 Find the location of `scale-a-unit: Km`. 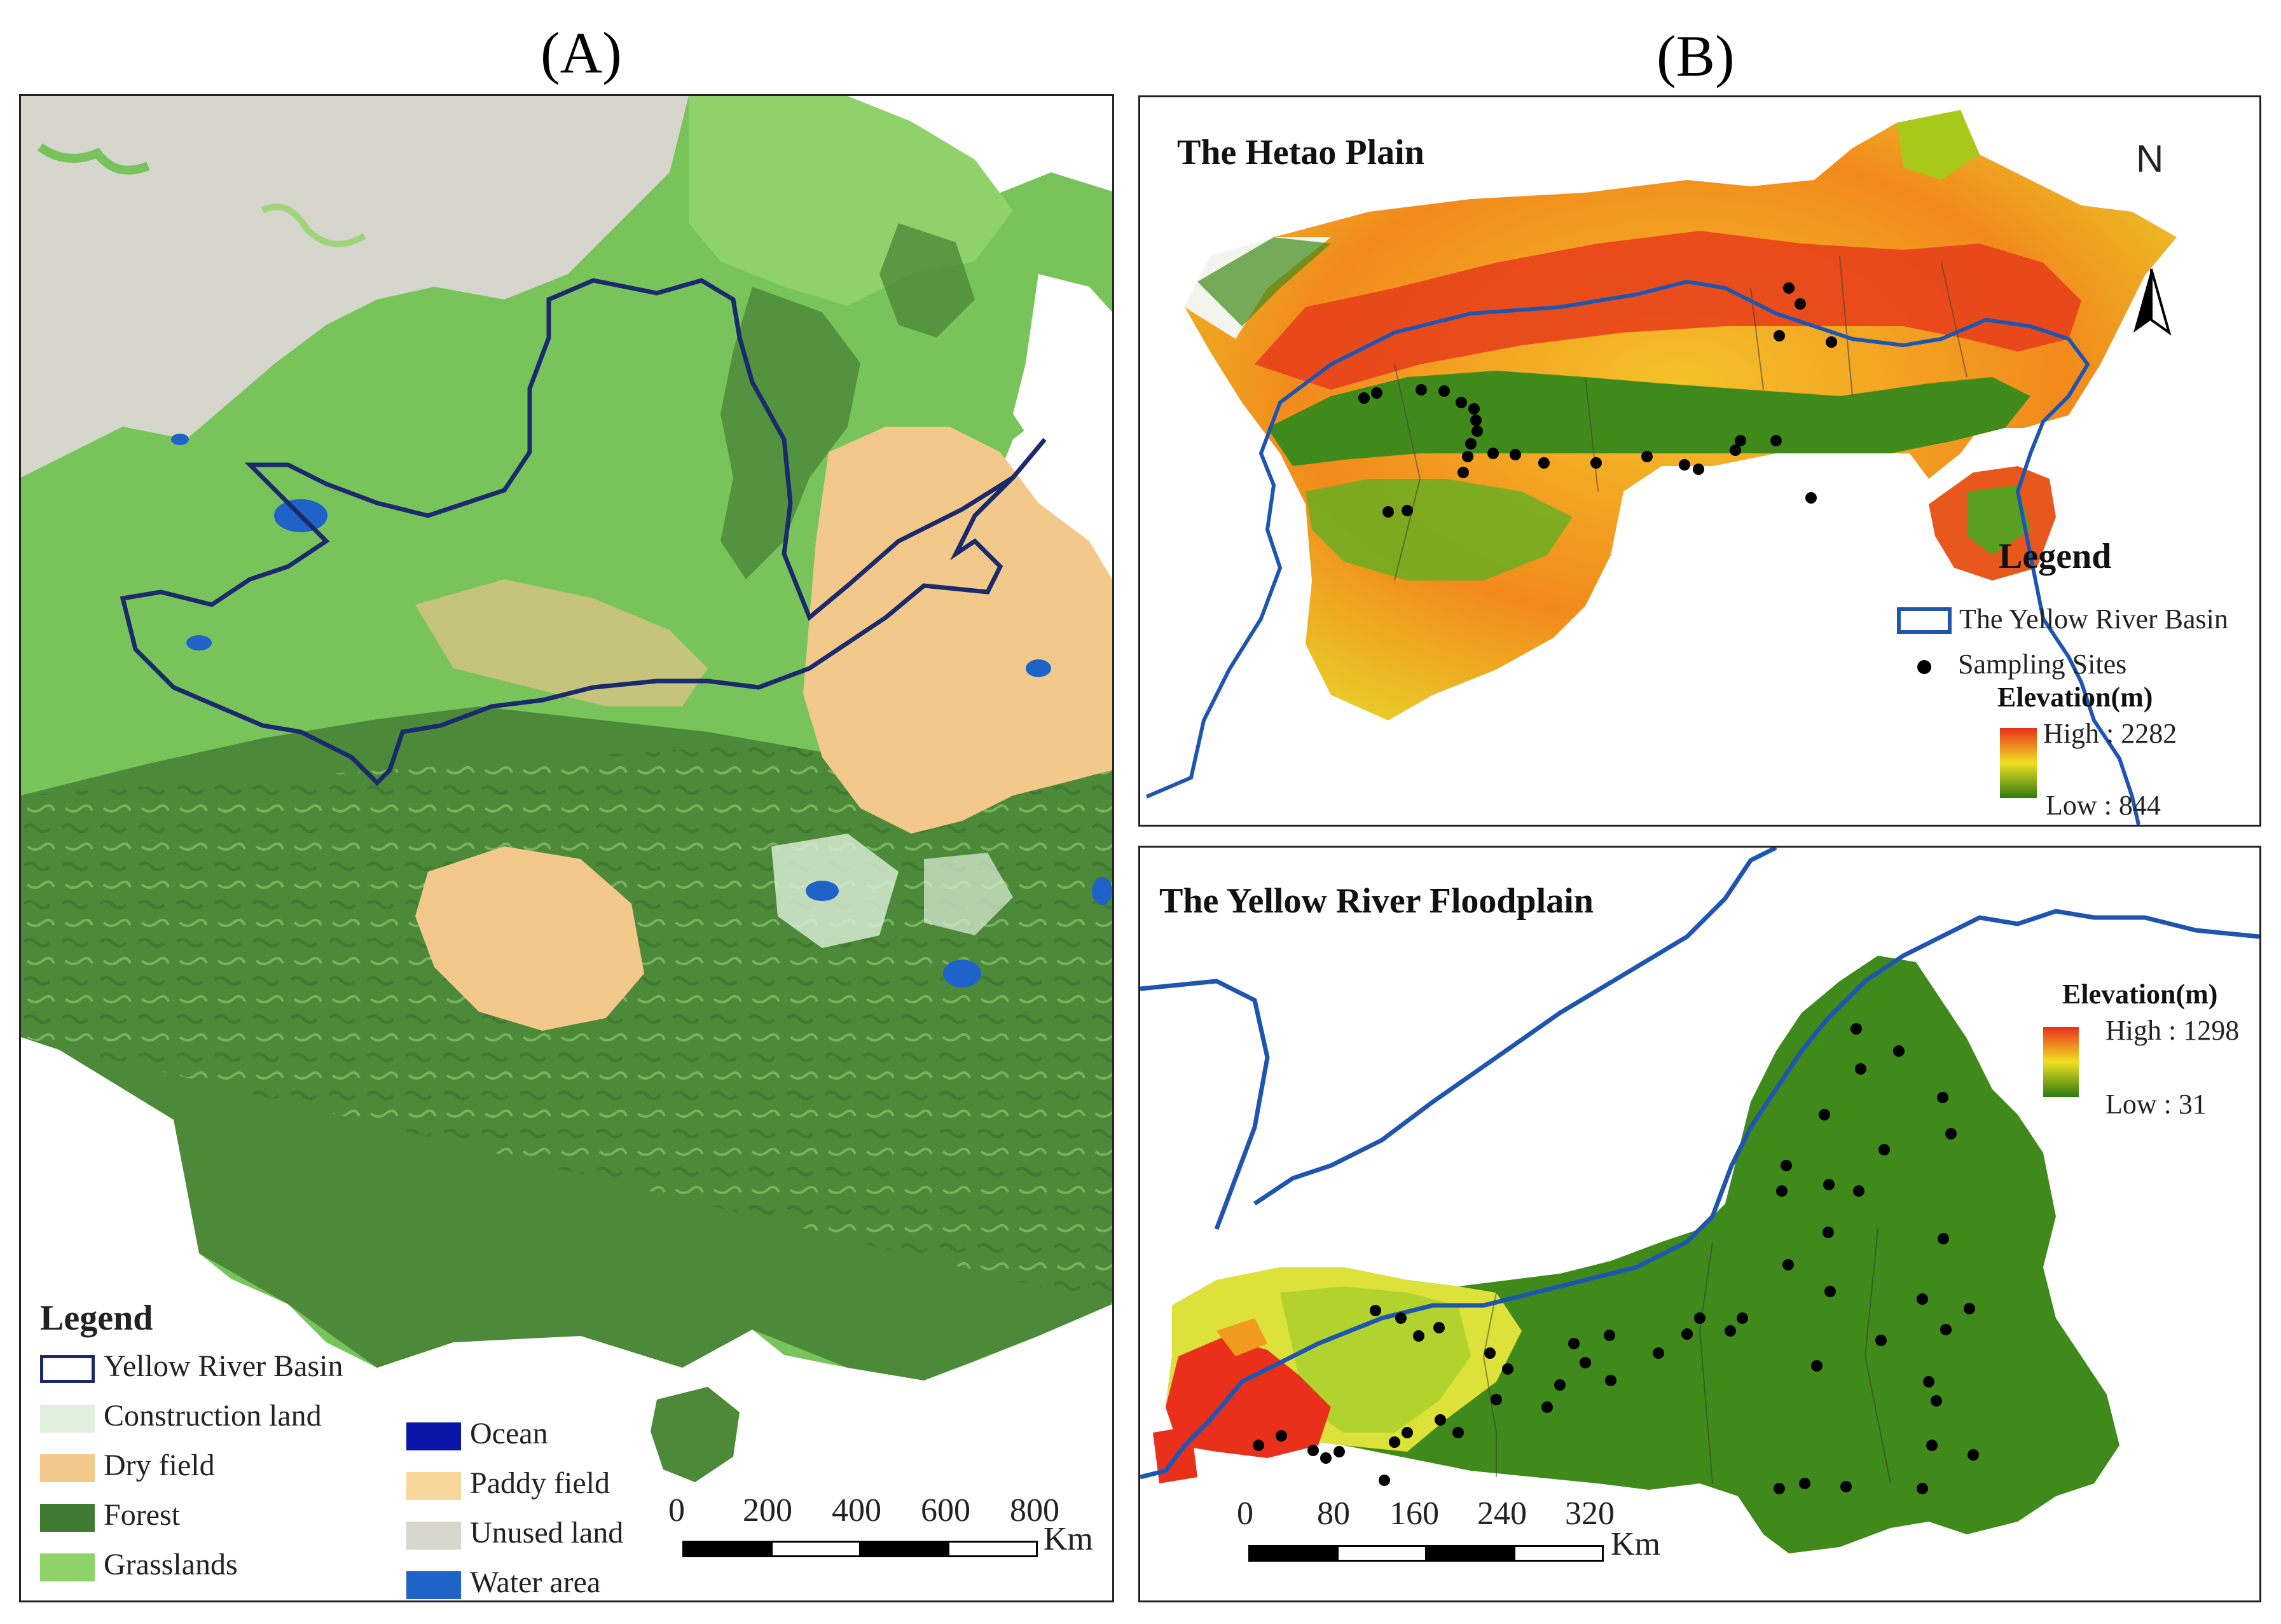

scale-a-unit: Km is located at coordinates (1068, 1539).